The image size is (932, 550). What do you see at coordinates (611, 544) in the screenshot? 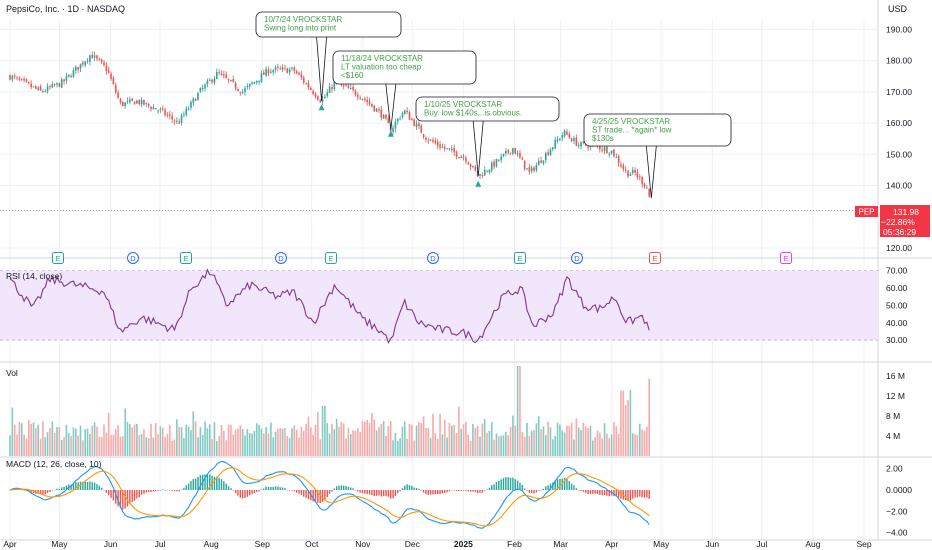
I see `time-axis-label: Apr` at bounding box center [611, 544].